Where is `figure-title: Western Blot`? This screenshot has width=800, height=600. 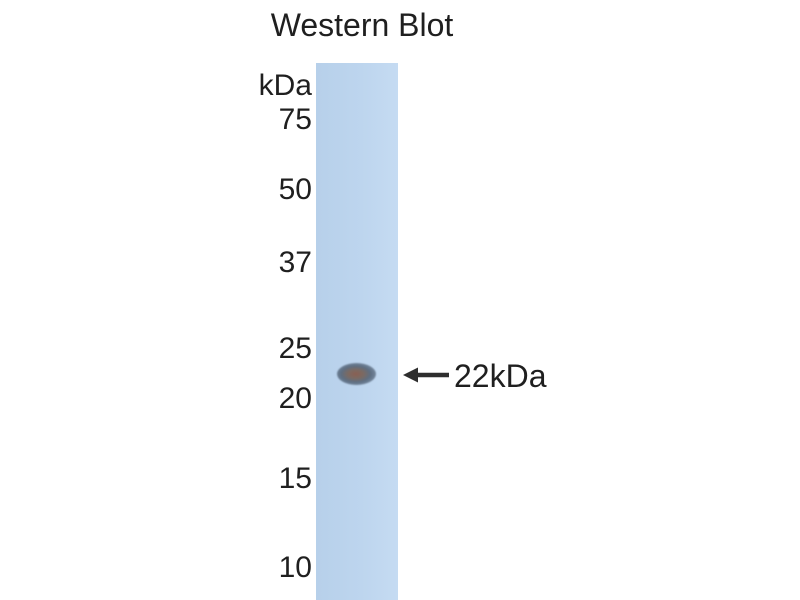 figure-title: Western Blot is located at coordinates (362, 25).